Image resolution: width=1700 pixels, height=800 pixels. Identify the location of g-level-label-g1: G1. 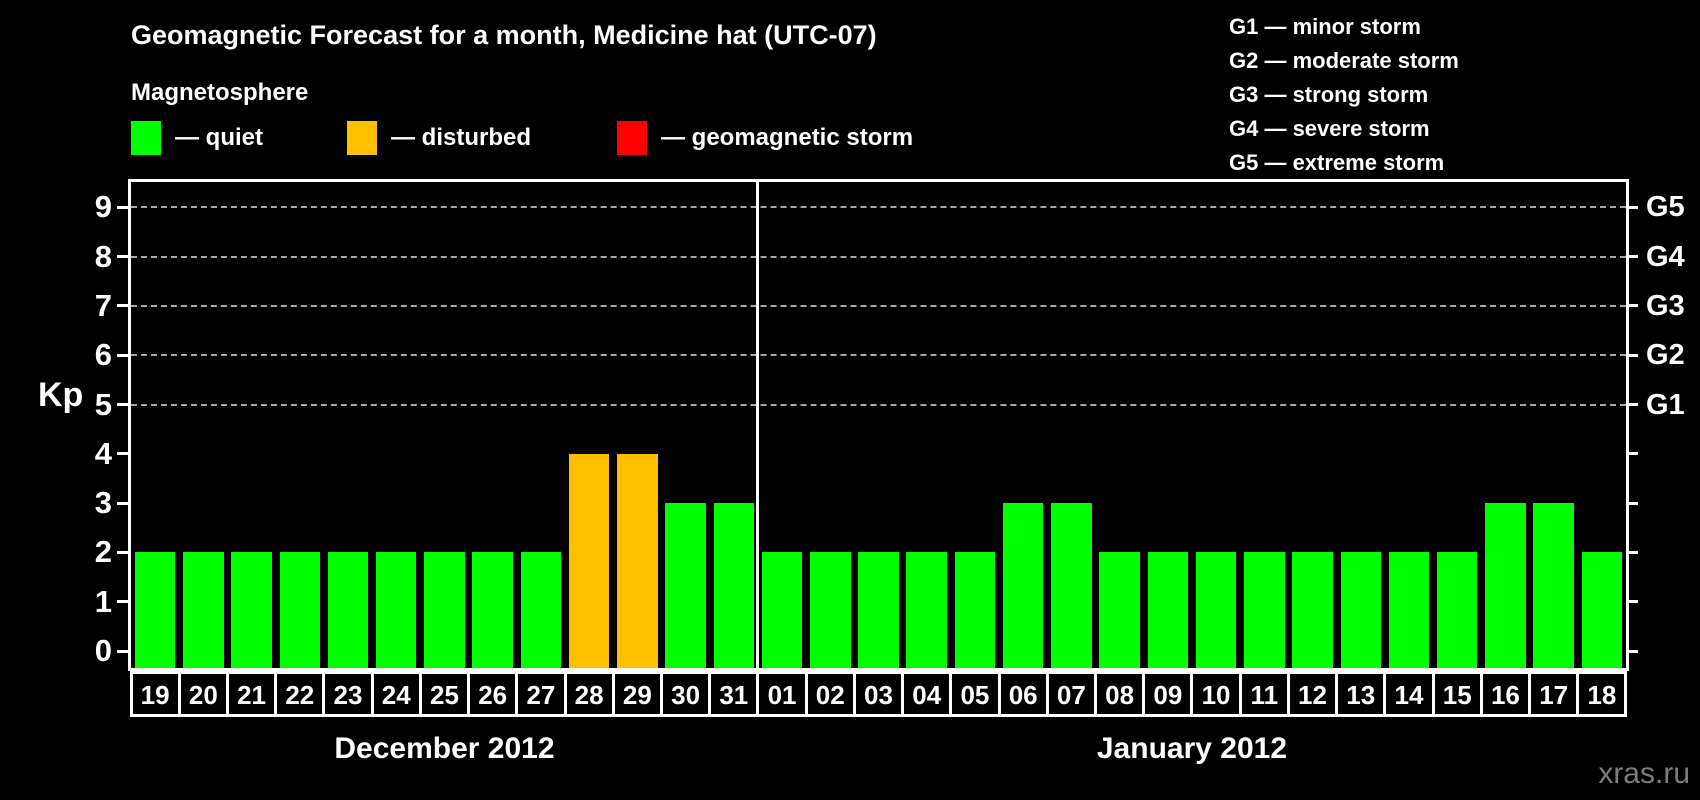
(1665, 404).